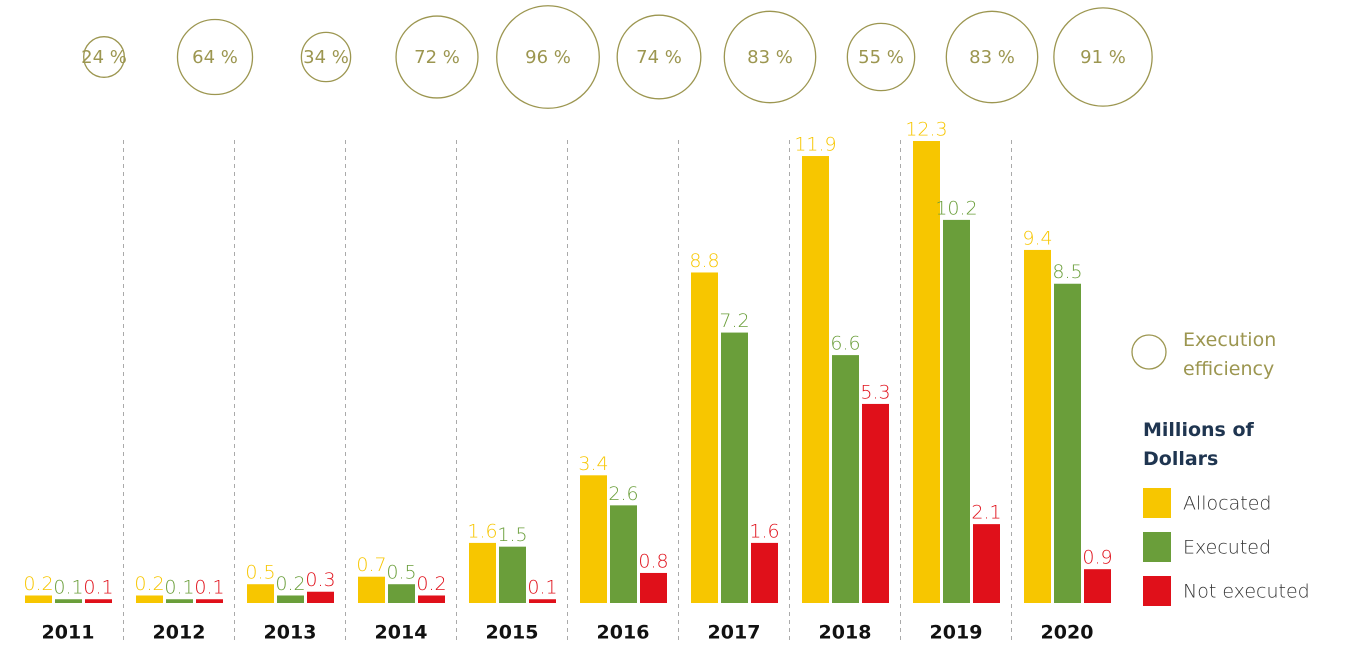 This screenshot has height=646, width=1348. Describe the element at coordinates (593, 464) in the screenshot. I see `value-label: 3.4` at that location.